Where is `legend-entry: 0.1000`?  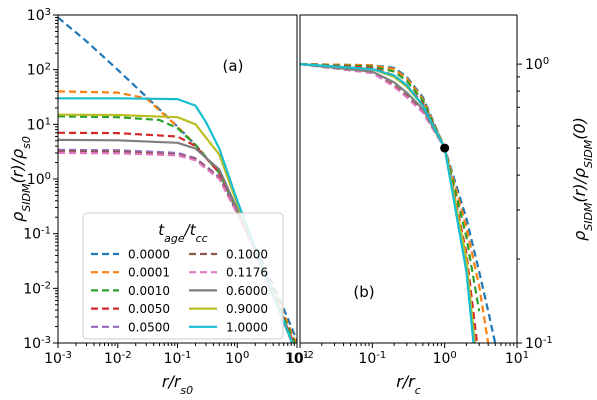 legend-entry: 0.1000 is located at coordinates (228, 255).